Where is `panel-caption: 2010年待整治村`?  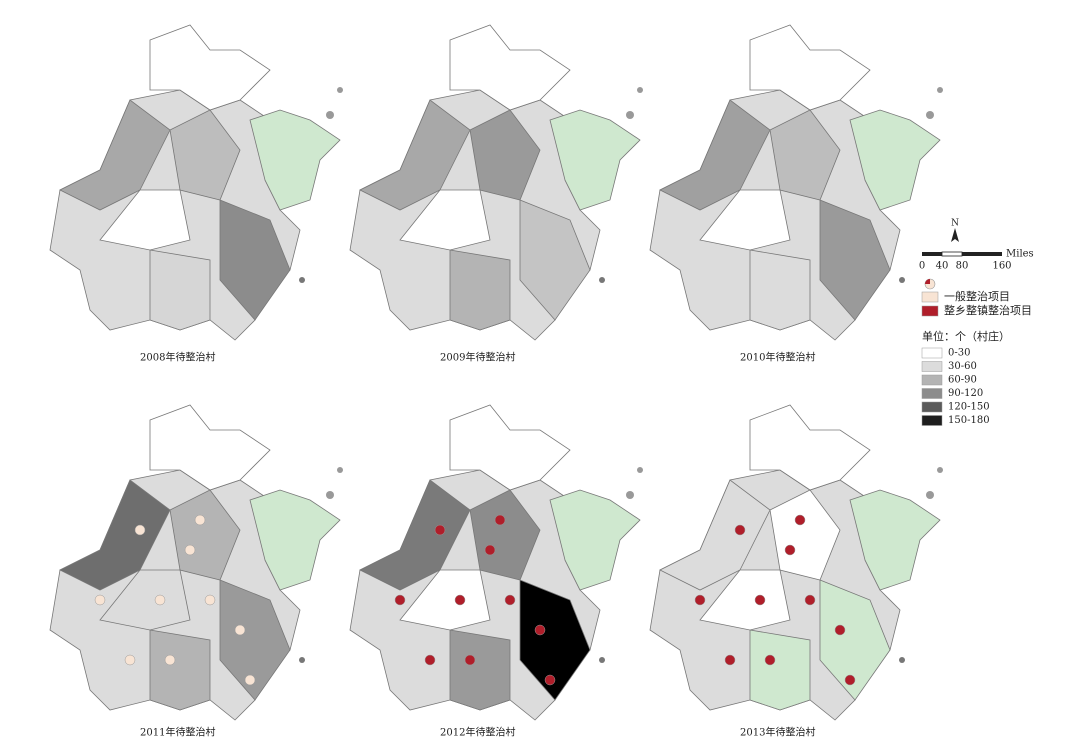 panel-caption: 2010年待整治村 is located at coordinates (777, 357).